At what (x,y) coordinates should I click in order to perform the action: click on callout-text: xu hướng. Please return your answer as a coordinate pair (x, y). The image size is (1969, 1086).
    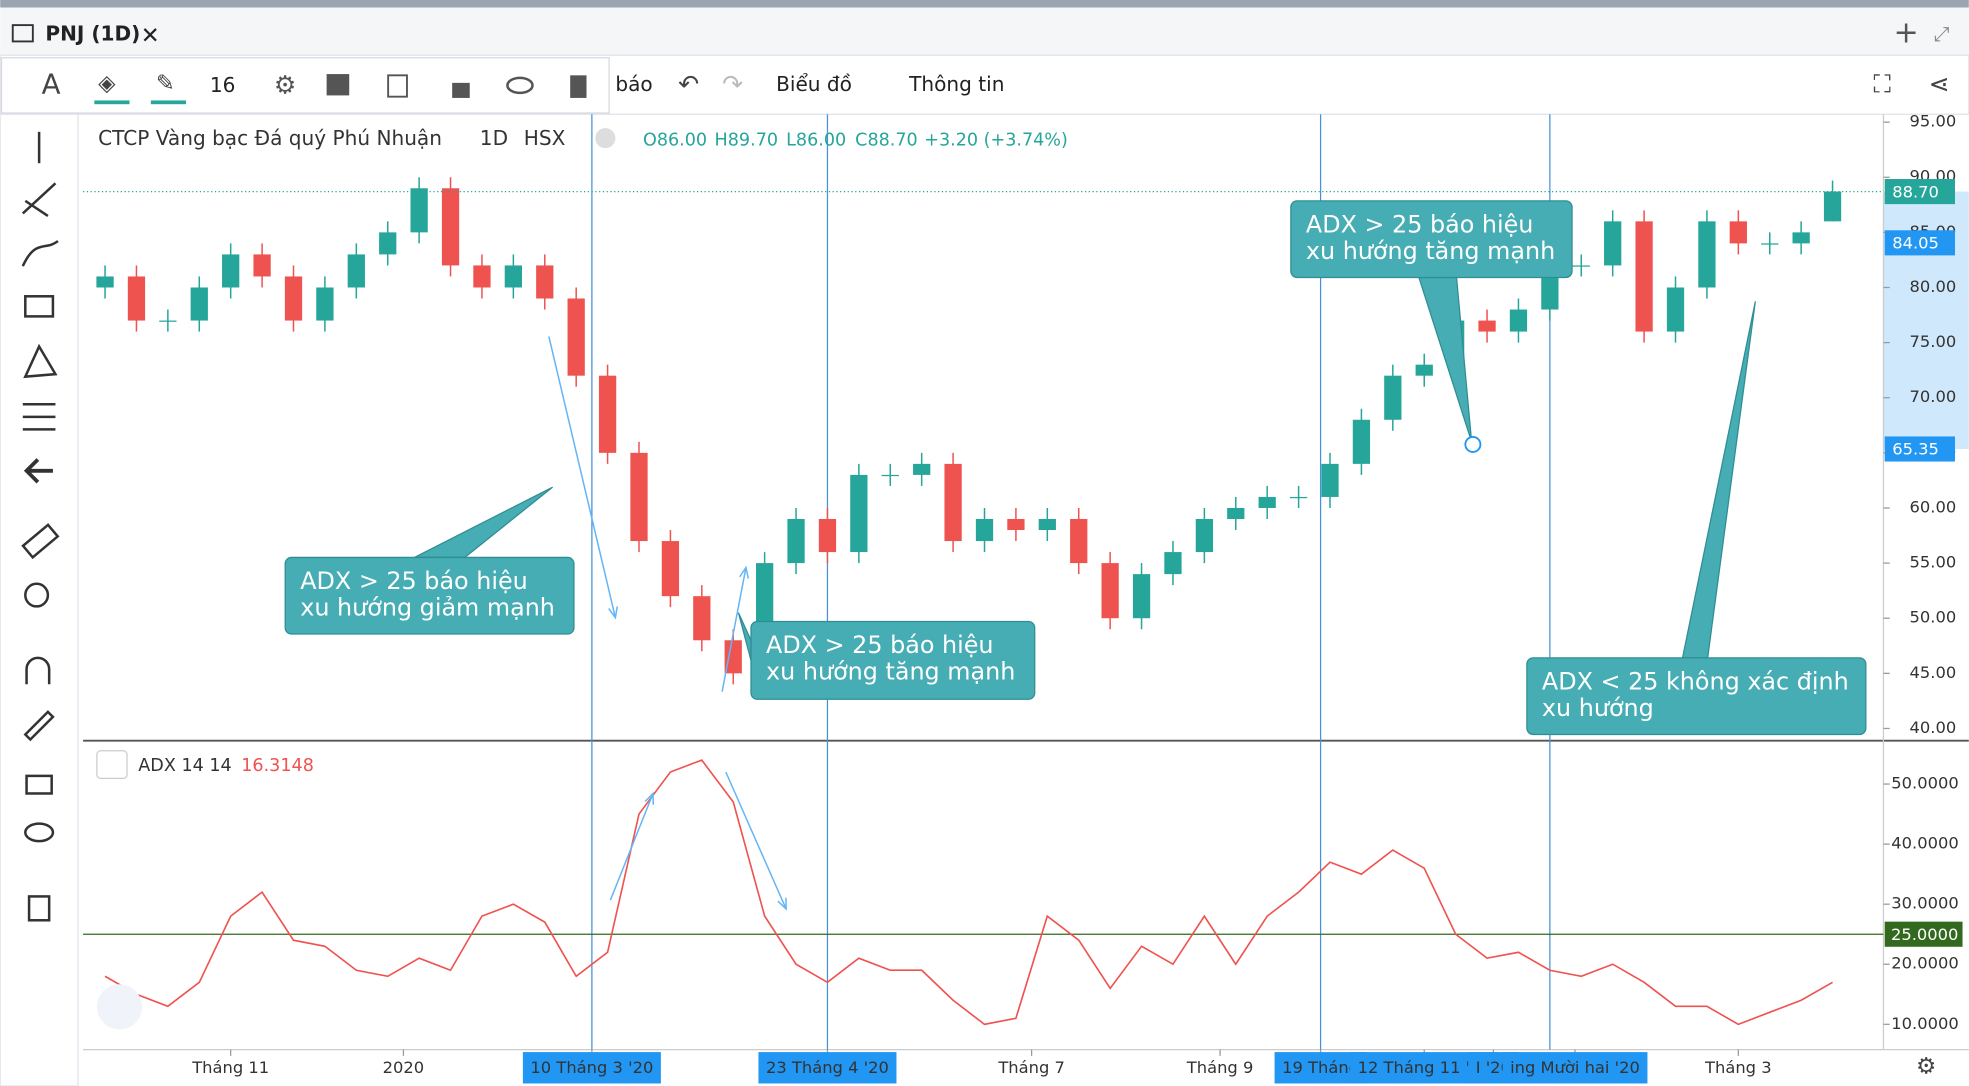
    Looking at the image, I should click on (1598, 708).